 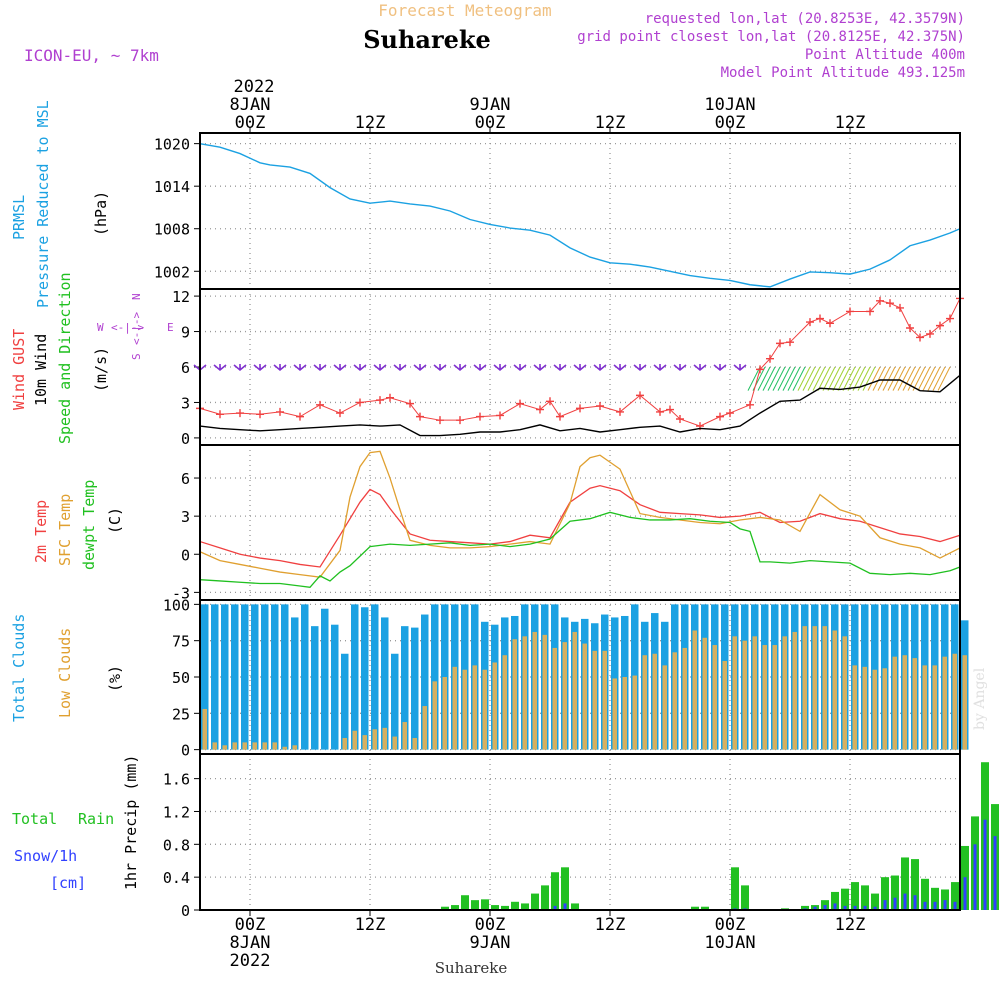 What do you see at coordinates (172, 145) in the screenshot?
I see `y-tick-label: 1020` at bounding box center [172, 145].